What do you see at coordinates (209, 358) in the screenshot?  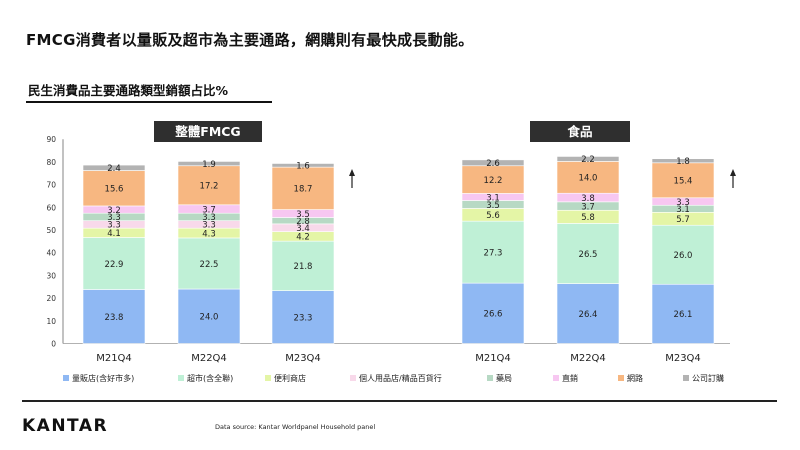 I see `x-tick-label: M22Q4` at bounding box center [209, 358].